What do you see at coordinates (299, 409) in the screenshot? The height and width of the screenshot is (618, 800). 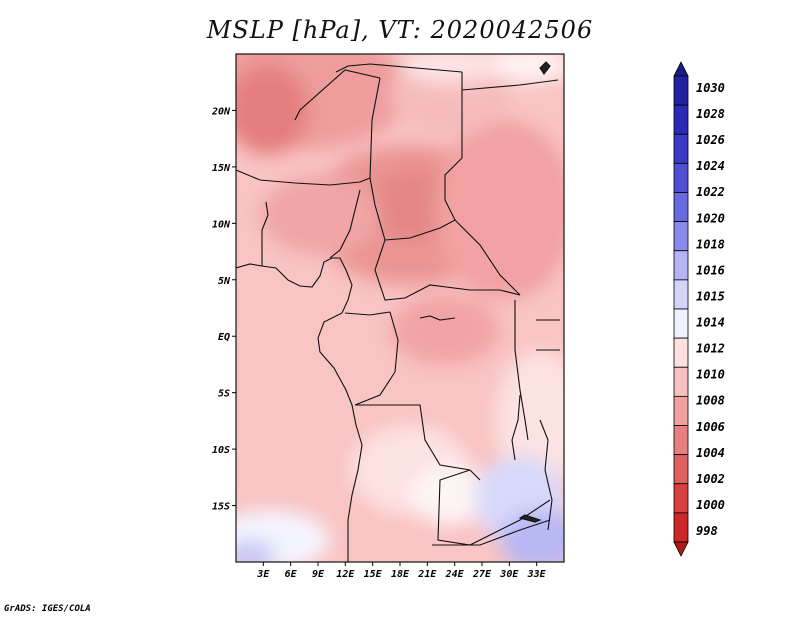 I see `coastline` at bounding box center [299, 409].